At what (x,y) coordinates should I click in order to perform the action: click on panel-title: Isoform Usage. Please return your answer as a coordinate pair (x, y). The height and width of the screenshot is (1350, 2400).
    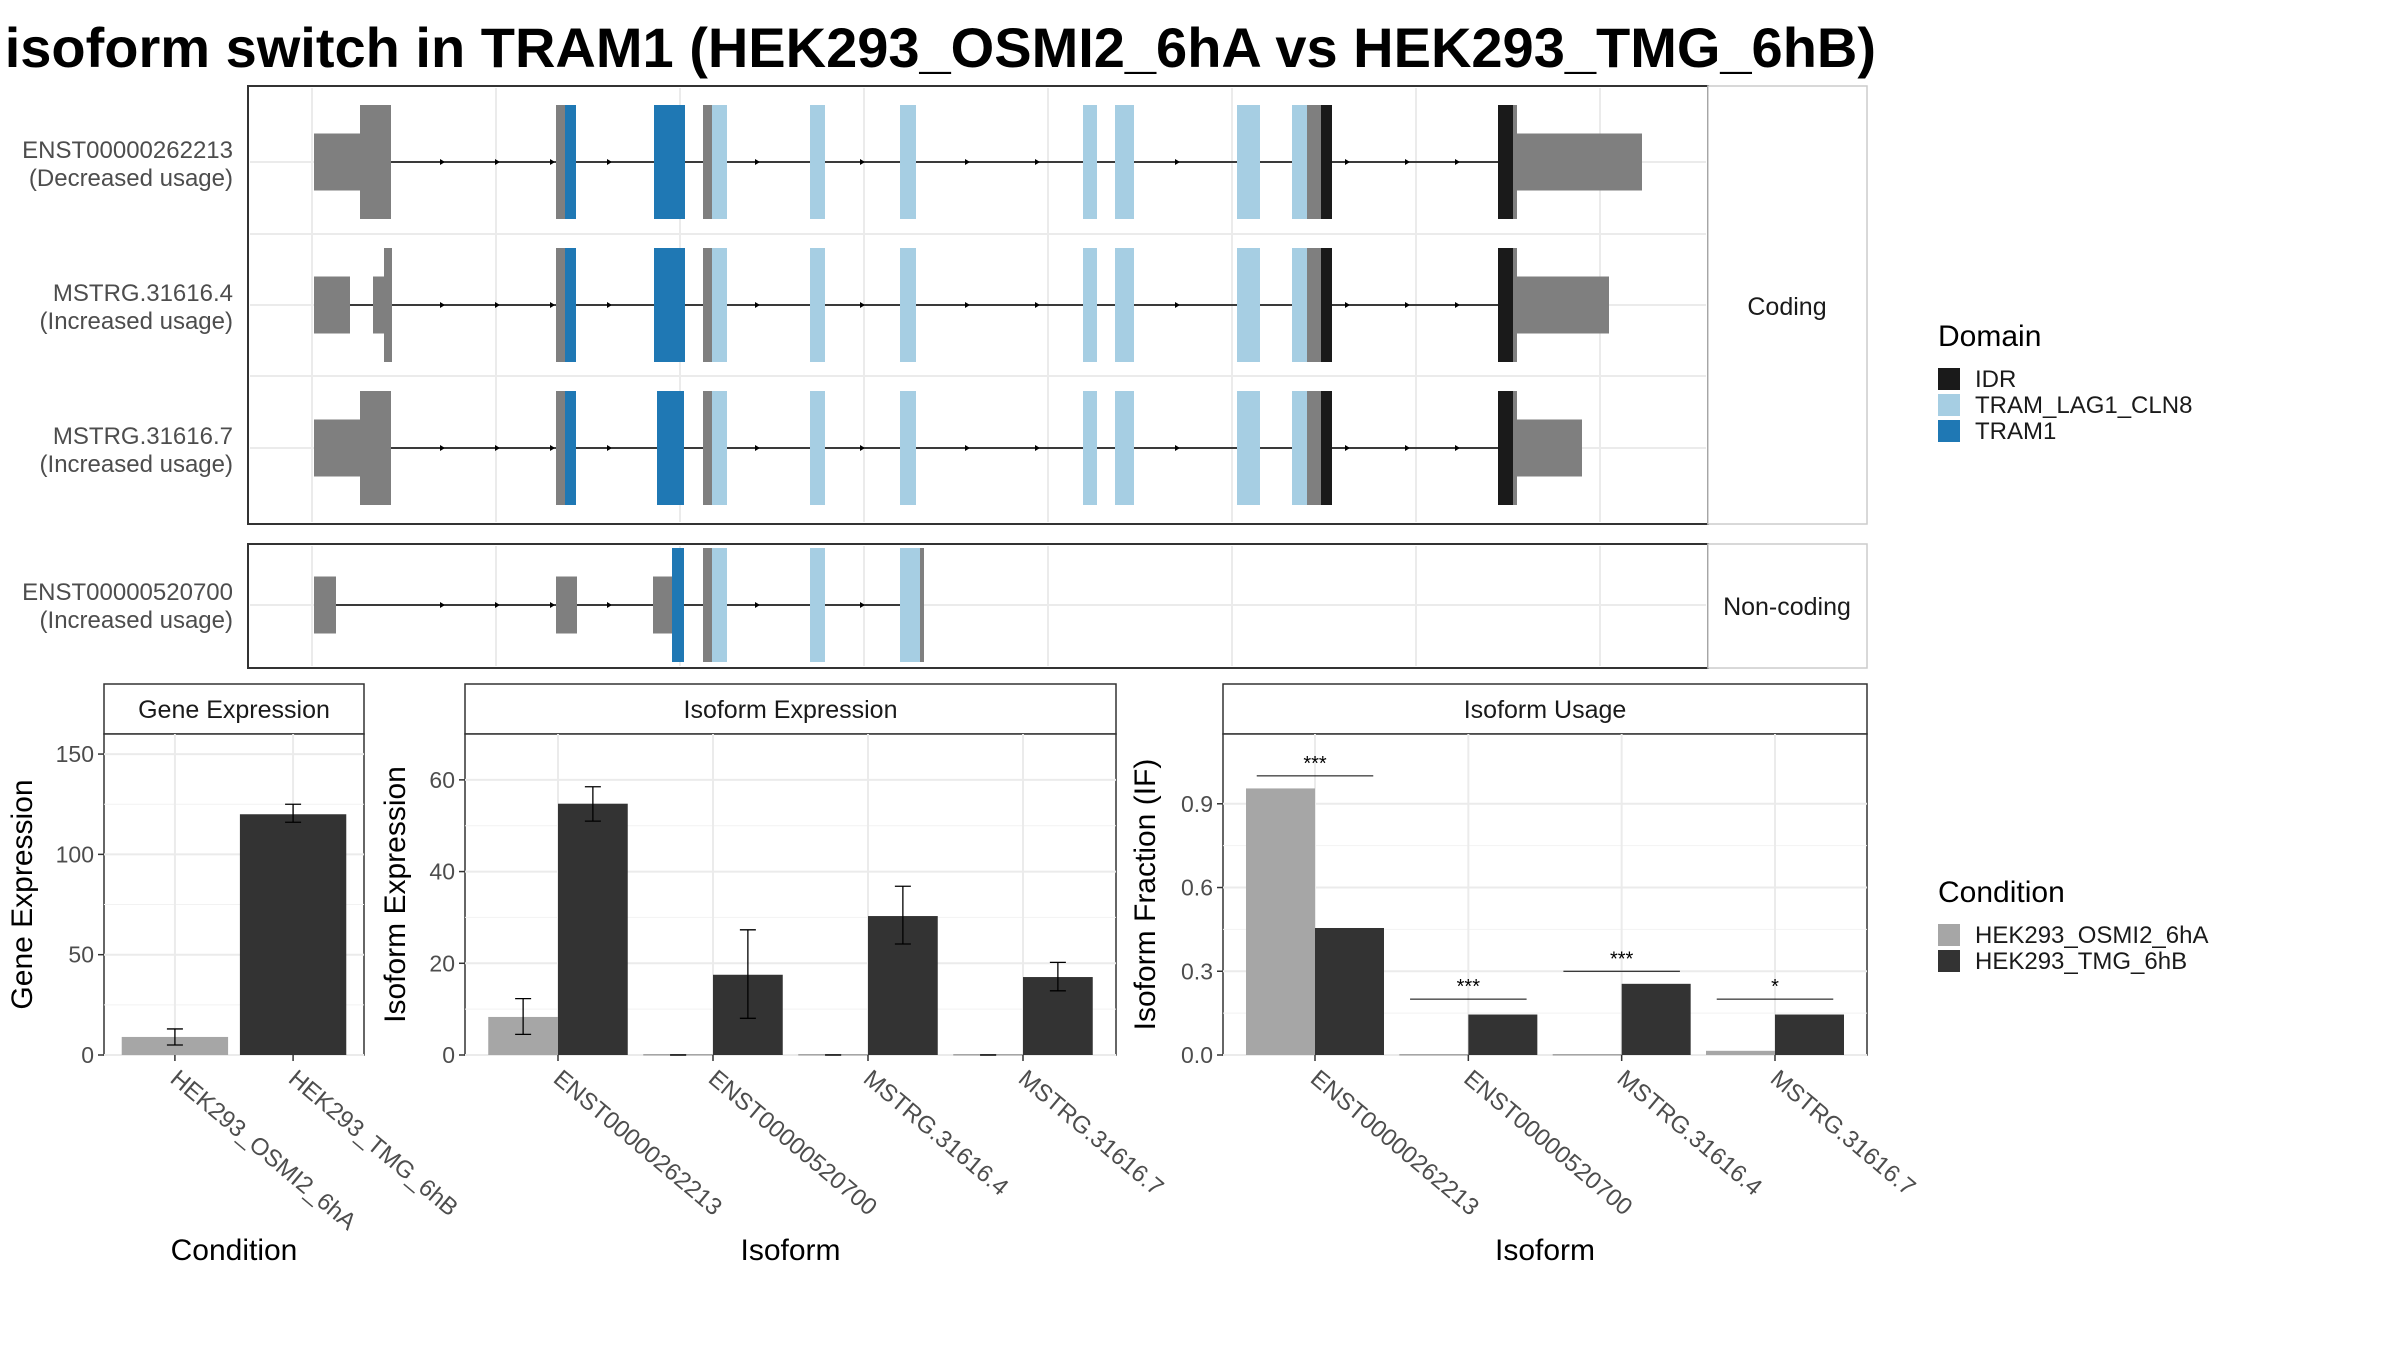
    Looking at the image, I should click on (1545, 710).